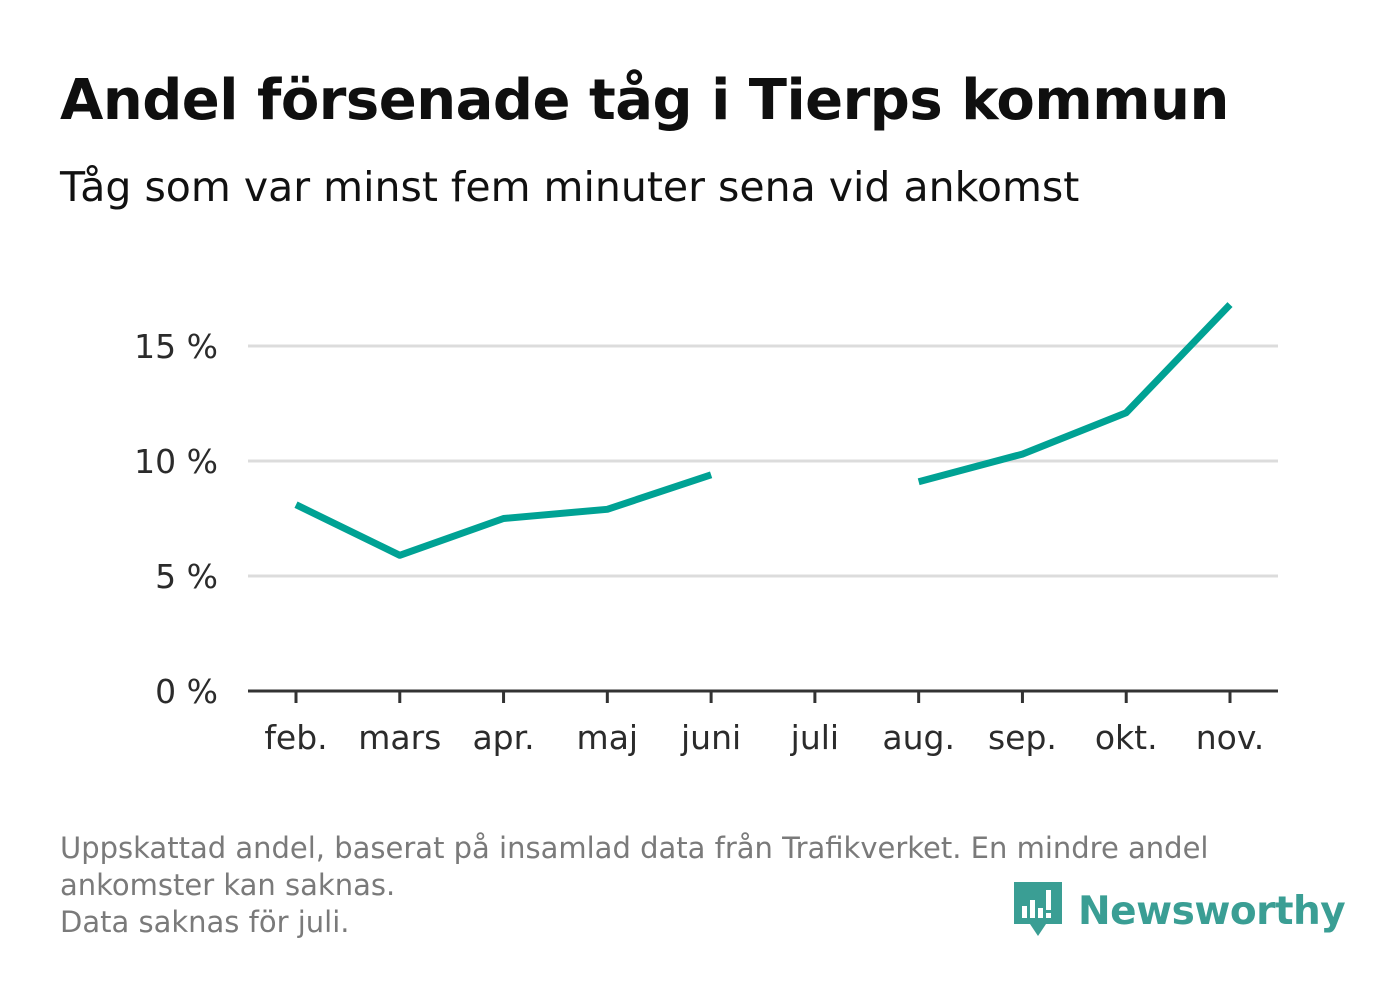  What do you see at coordinates (295, 737) in the screenshot?
I see `x-tick-label: feb.` at bounding box center [295, 737].